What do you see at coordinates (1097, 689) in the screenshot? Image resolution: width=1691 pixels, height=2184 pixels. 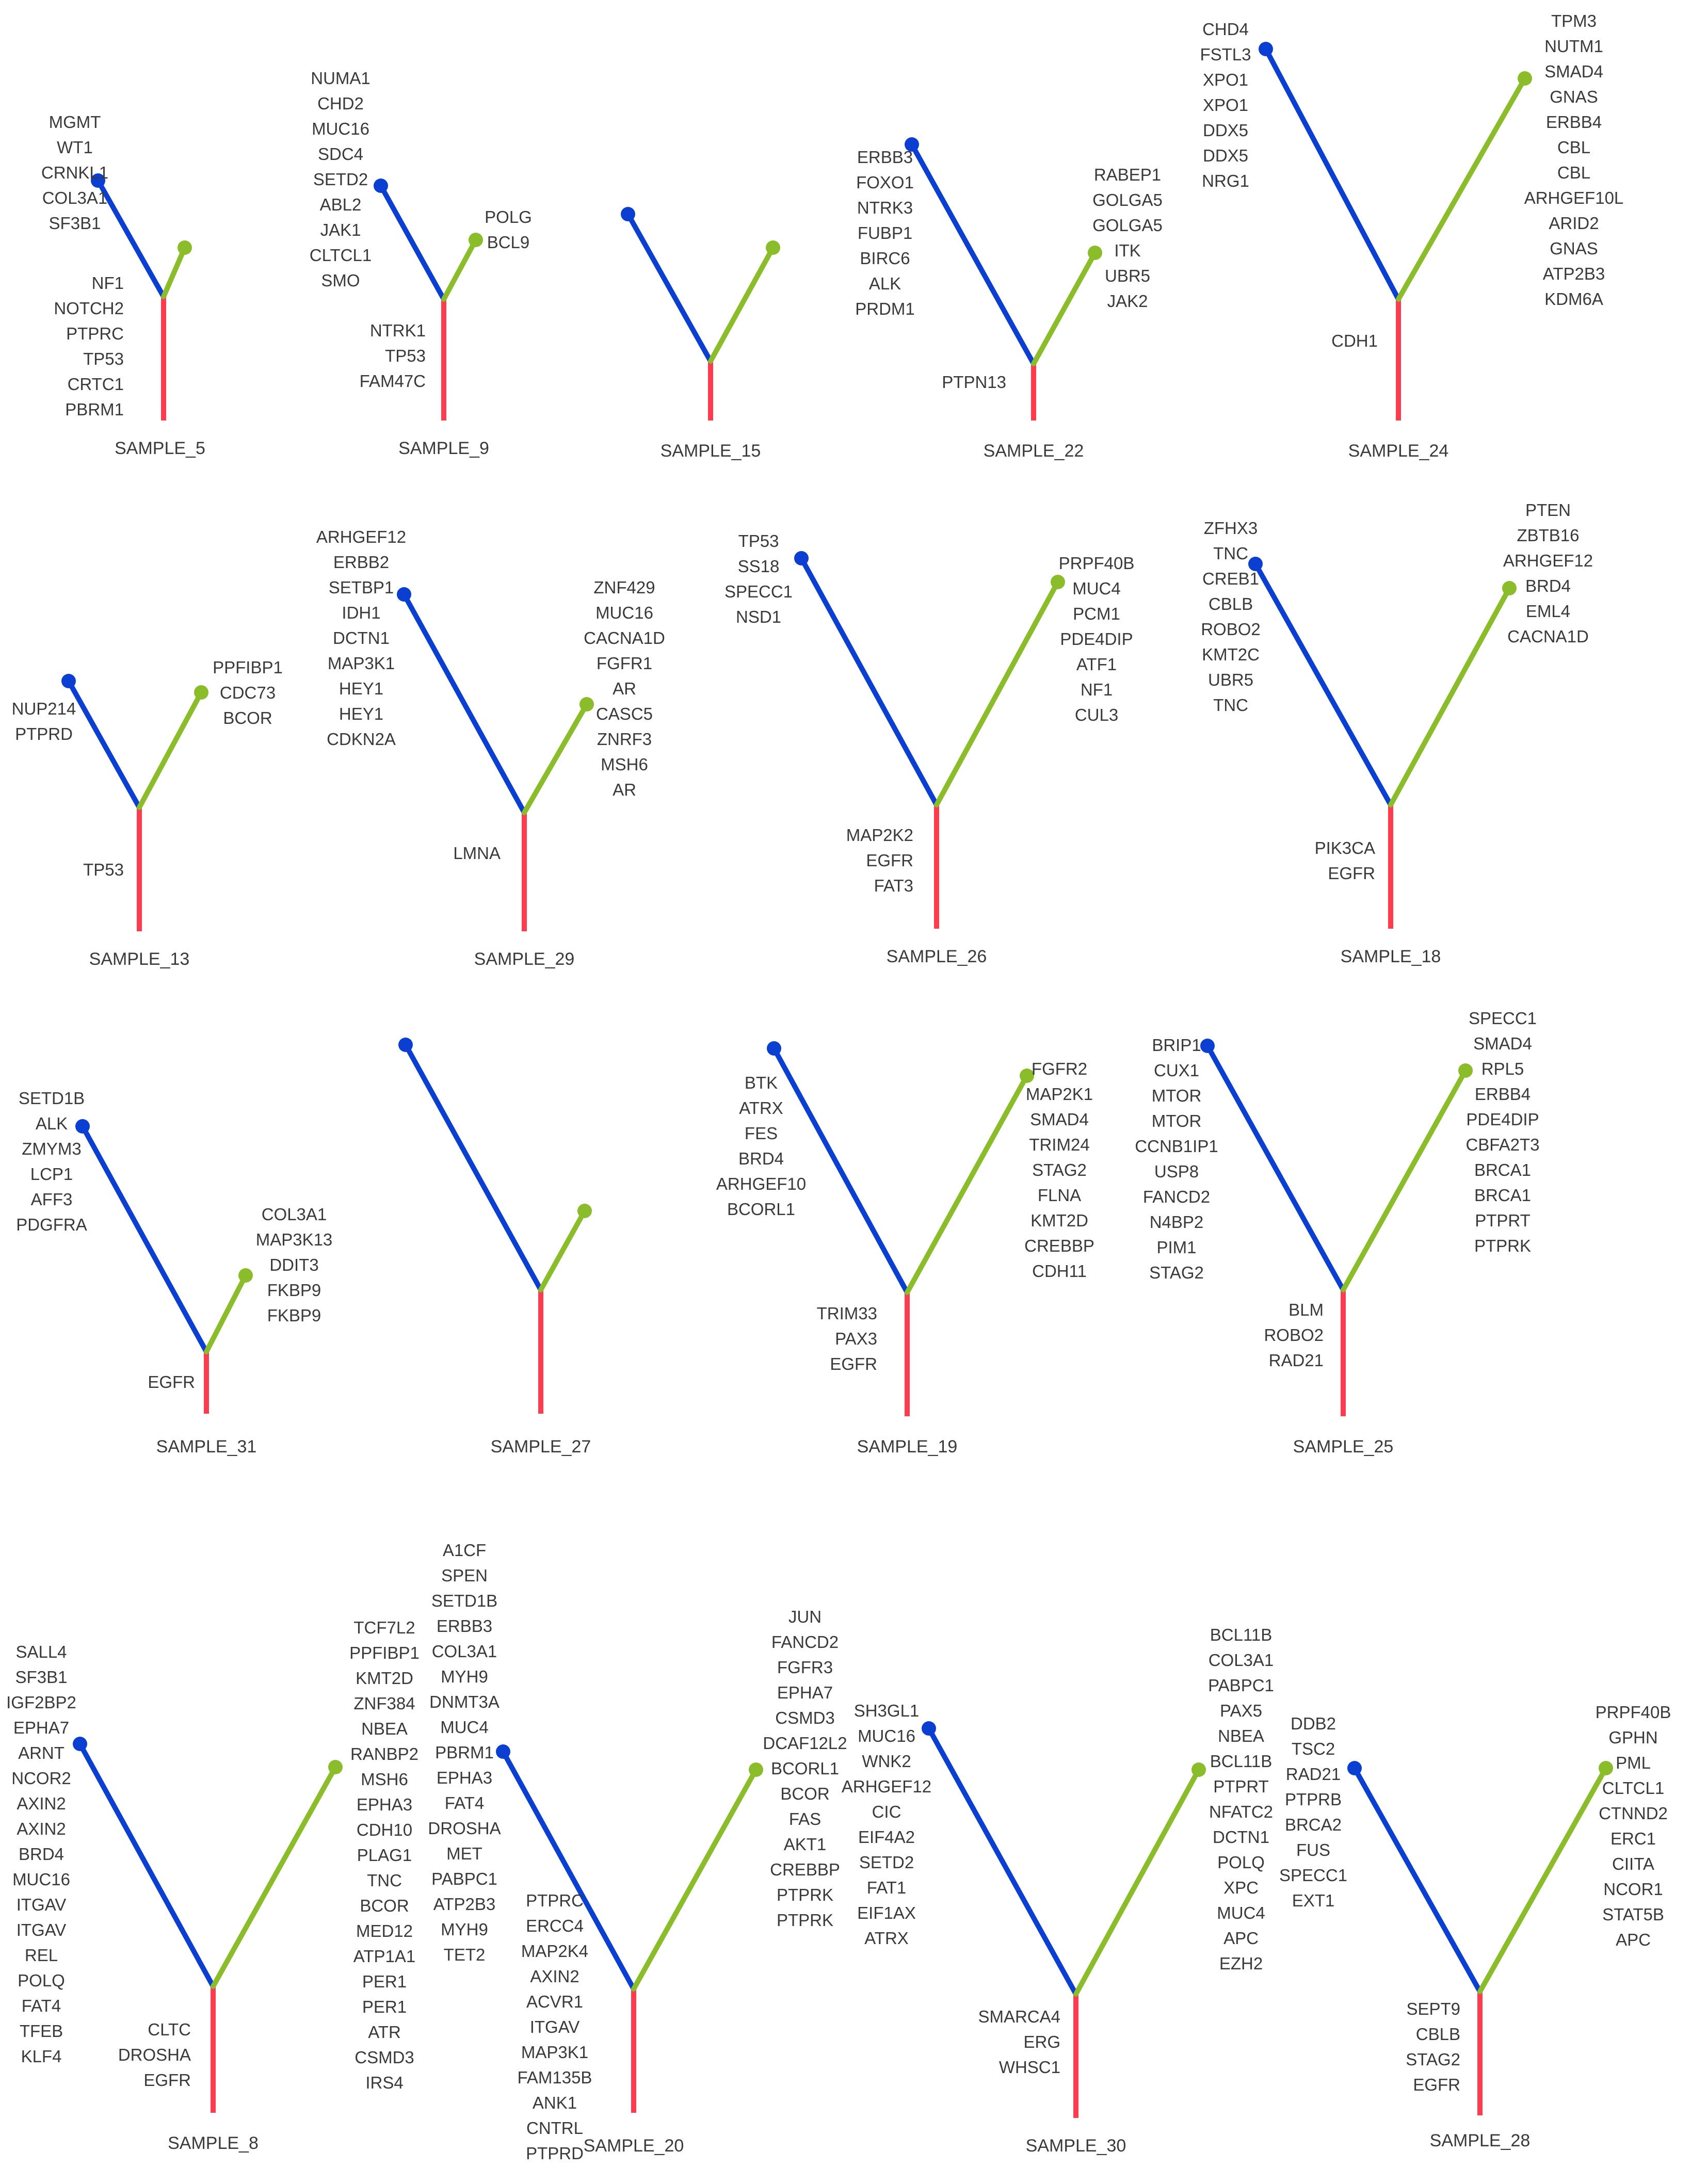 I see `branch-b-gene-label: NF1` at bounding box center [1097, 689].